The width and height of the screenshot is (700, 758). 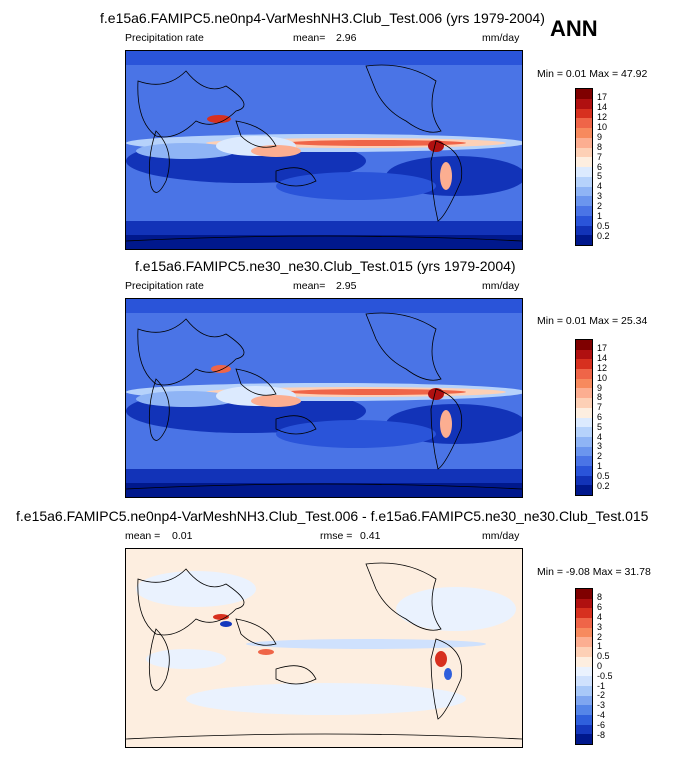 I want to click on season-label: ANN, so click(x=574, y=28).